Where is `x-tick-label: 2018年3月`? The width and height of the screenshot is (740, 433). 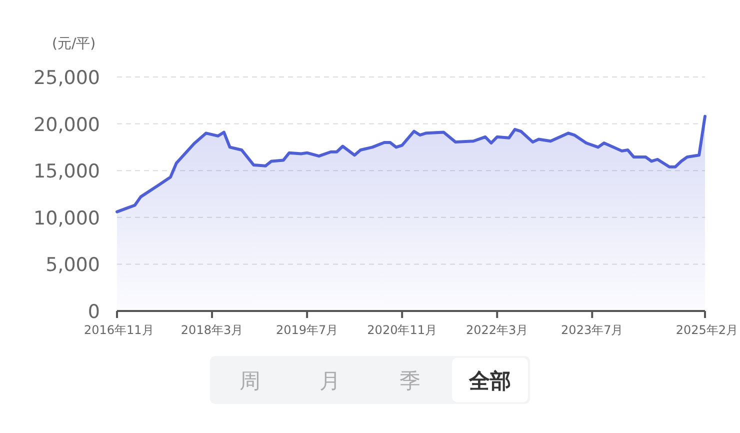
x-tick-label: 2018年3月 is located at coordinates (212, 330).